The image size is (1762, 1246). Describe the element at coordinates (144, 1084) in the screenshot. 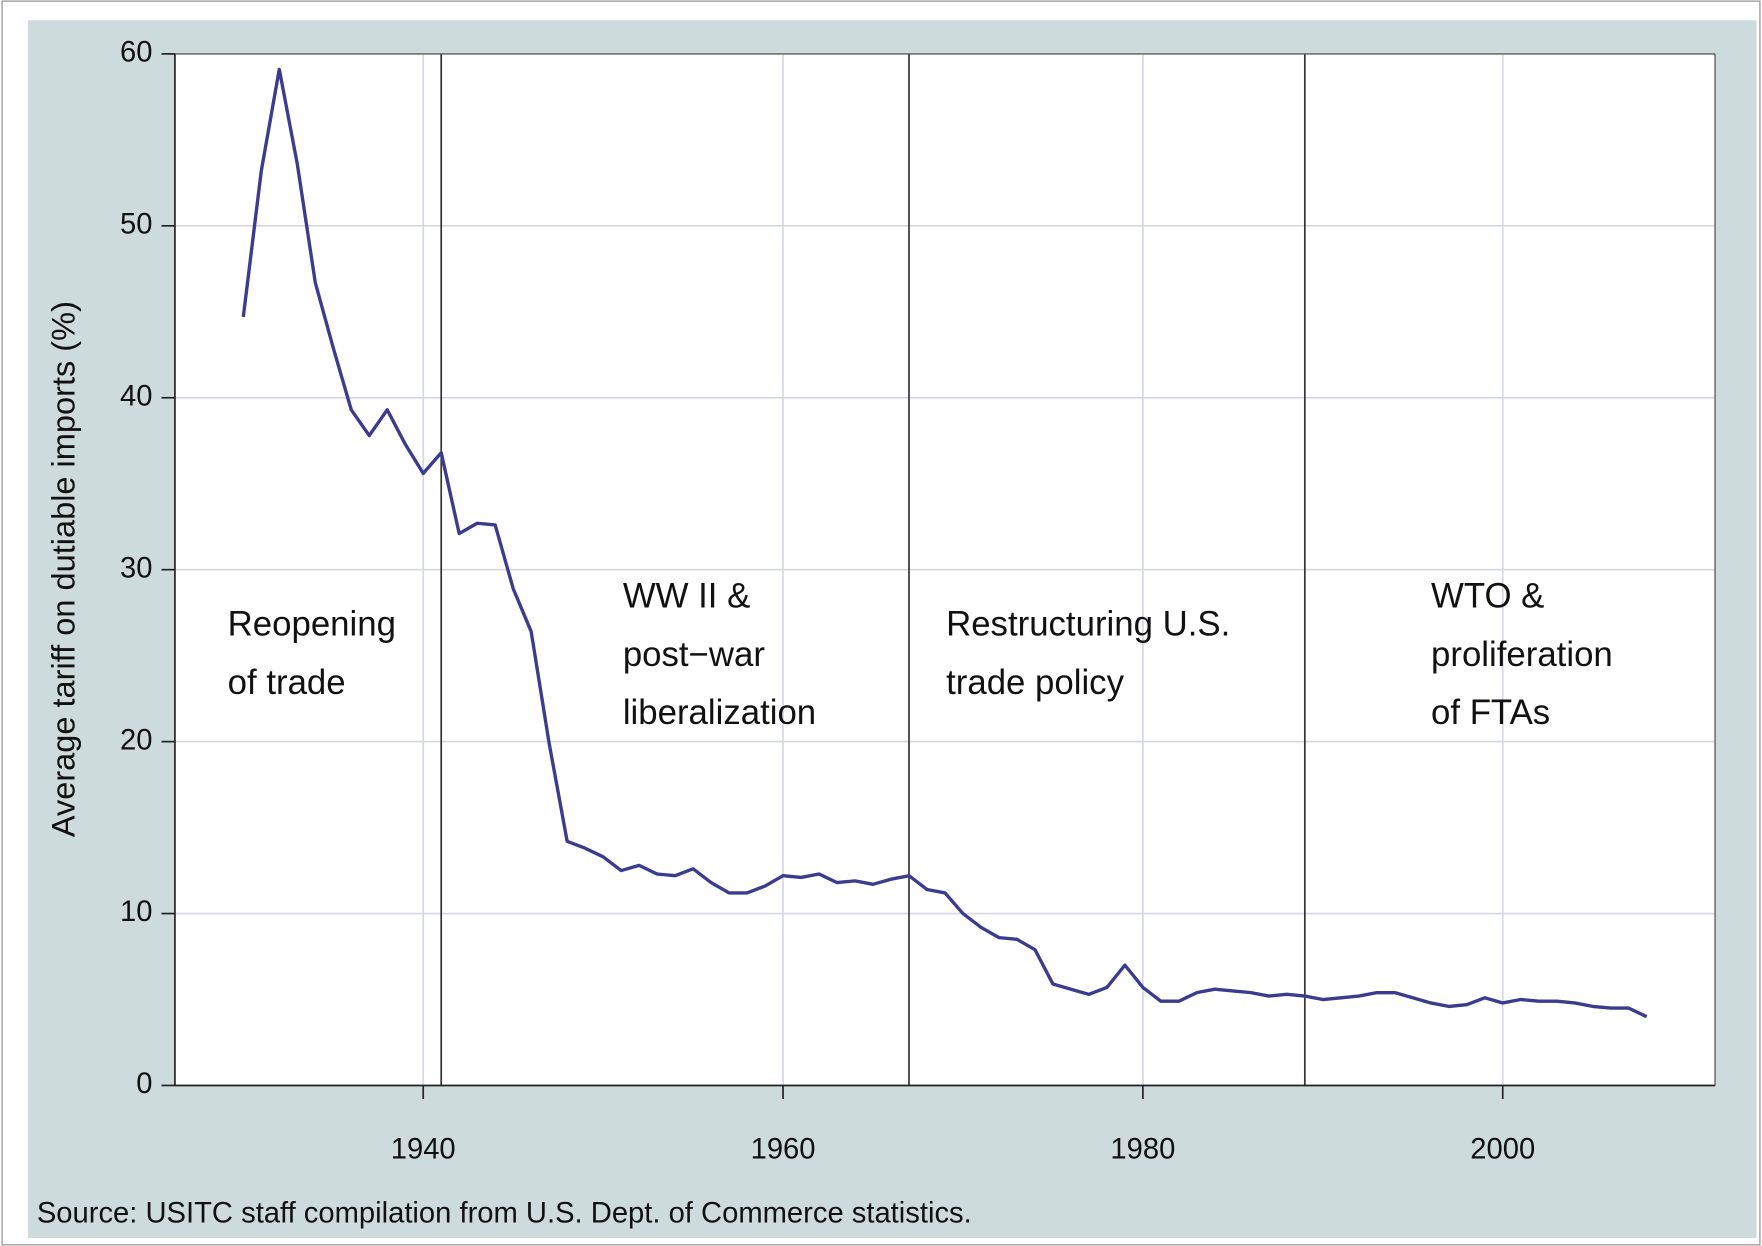

I see `y-tick-label: 0` at that location.